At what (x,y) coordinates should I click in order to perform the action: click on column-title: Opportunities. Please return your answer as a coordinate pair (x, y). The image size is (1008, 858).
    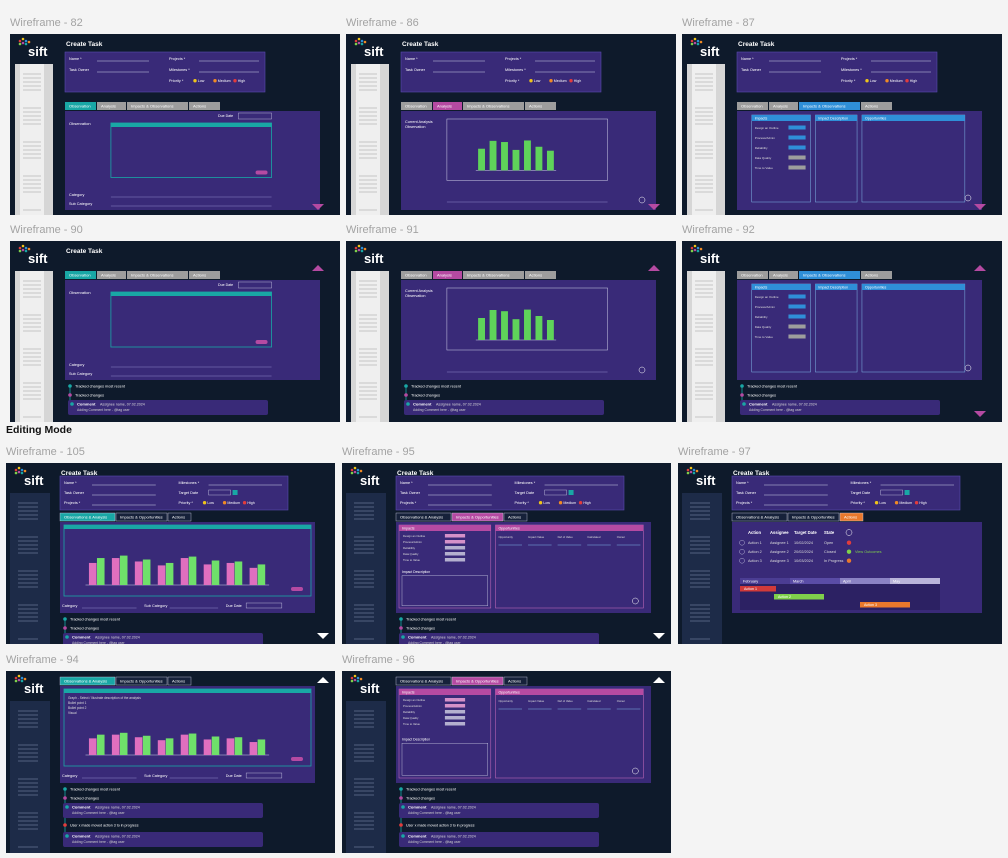
    Looking at the image, I should click on (876, 119).